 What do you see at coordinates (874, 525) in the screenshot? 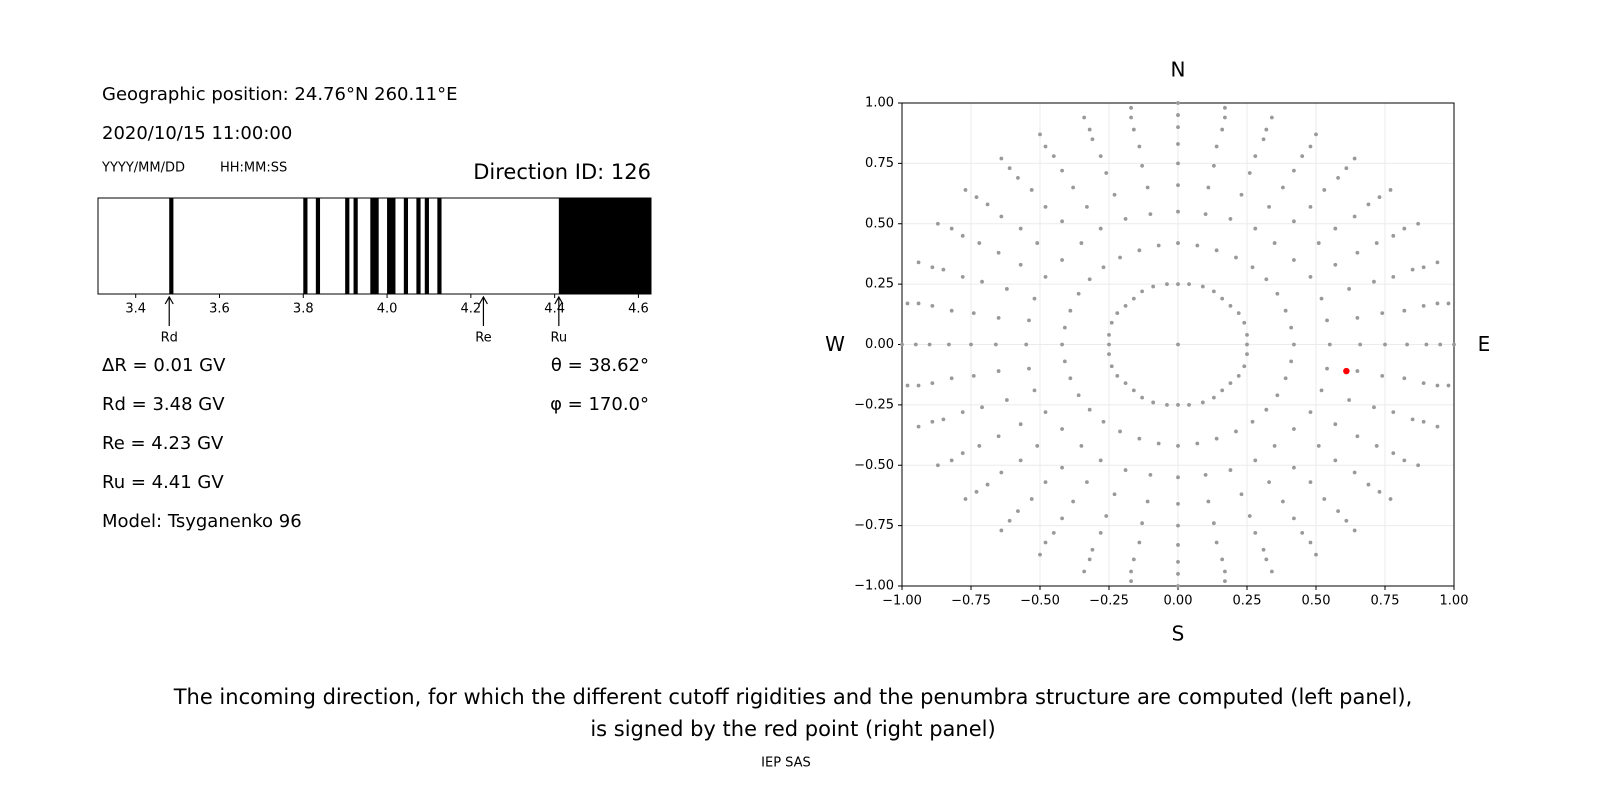
I see `y-tick-label: −0.75` at bounding box center [874, 525].